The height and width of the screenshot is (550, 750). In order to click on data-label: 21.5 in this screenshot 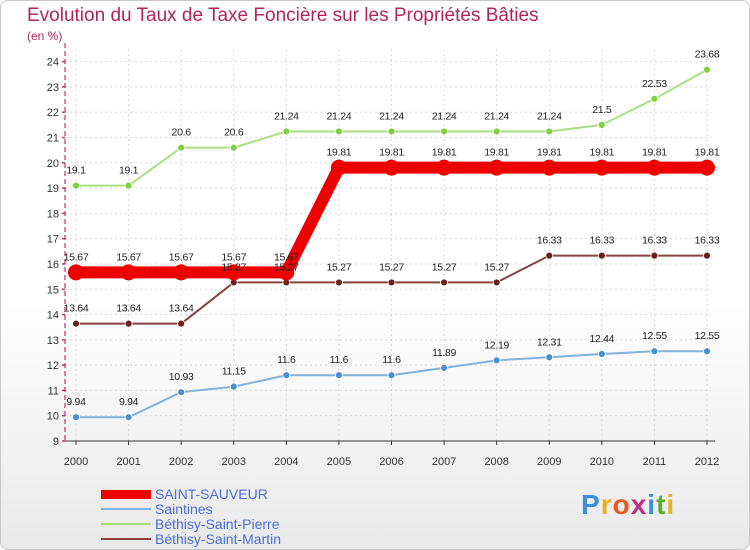, I will do `click(602, 110)`.